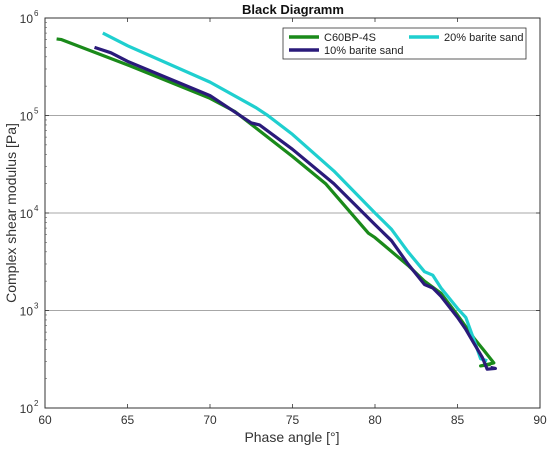  What do you see at coordinates (484, 38) in the screenshot?
I see `legend-label-1: 20% barite sand` at bounding box center [484, 38].